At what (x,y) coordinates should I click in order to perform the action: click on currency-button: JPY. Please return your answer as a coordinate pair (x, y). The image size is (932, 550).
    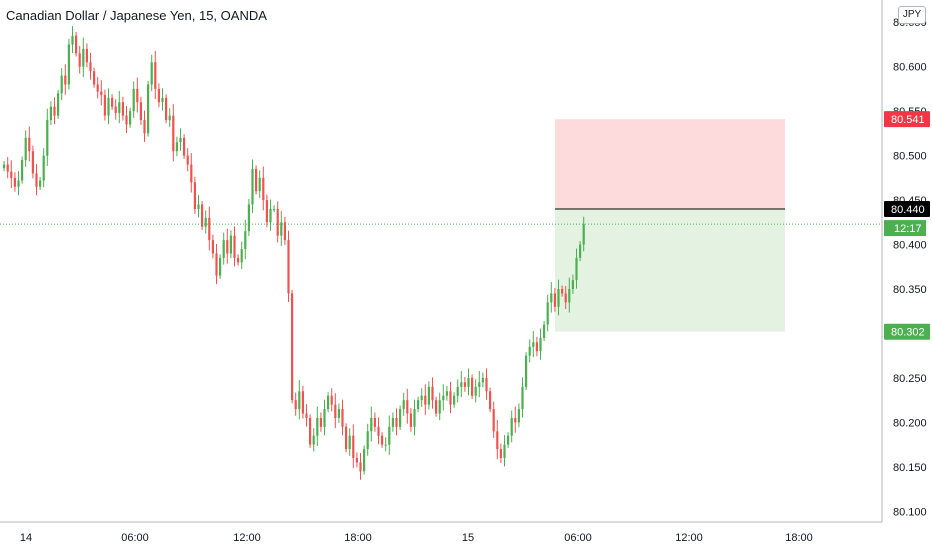
    Looking at the image, I should click on (912, 15).